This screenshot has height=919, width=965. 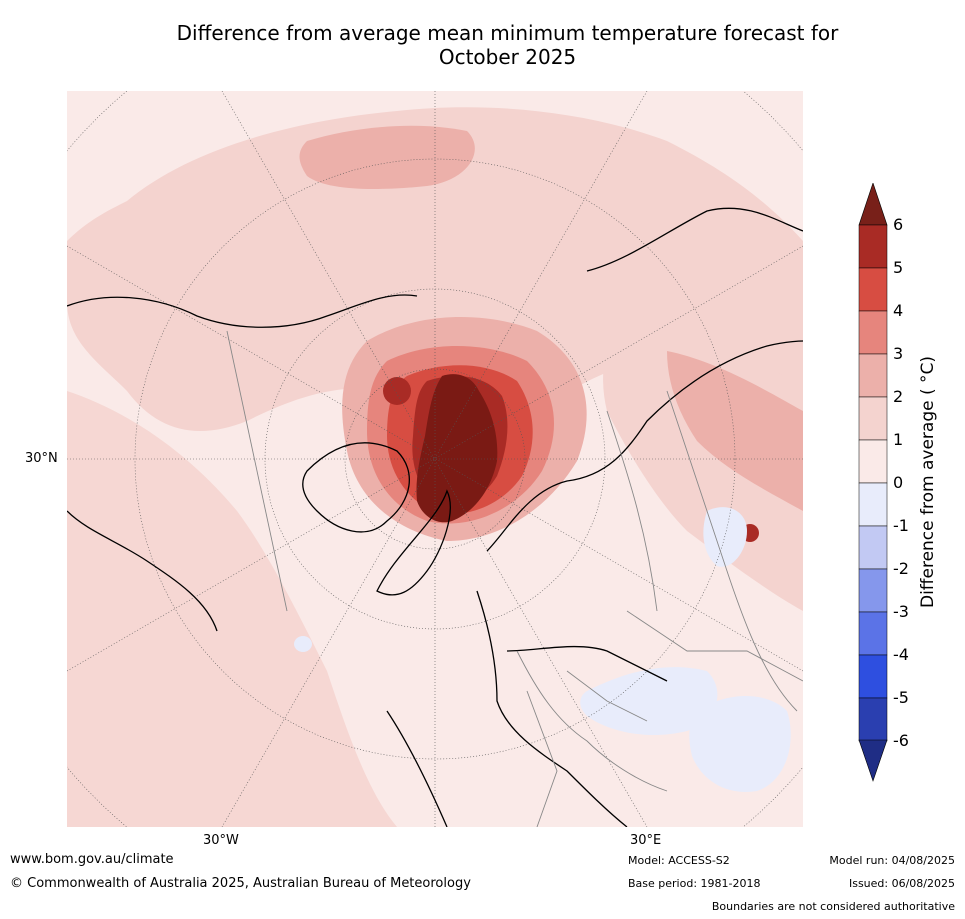 I want to click on colorbar-tick-label: 1, so click(x=898, y=439).